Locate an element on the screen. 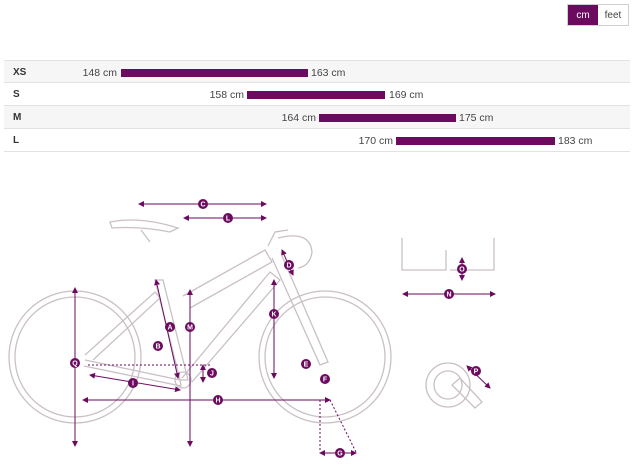 The width and height of the screenshot is (634, 465). size-label: XS is located at coordinates (20, 72).